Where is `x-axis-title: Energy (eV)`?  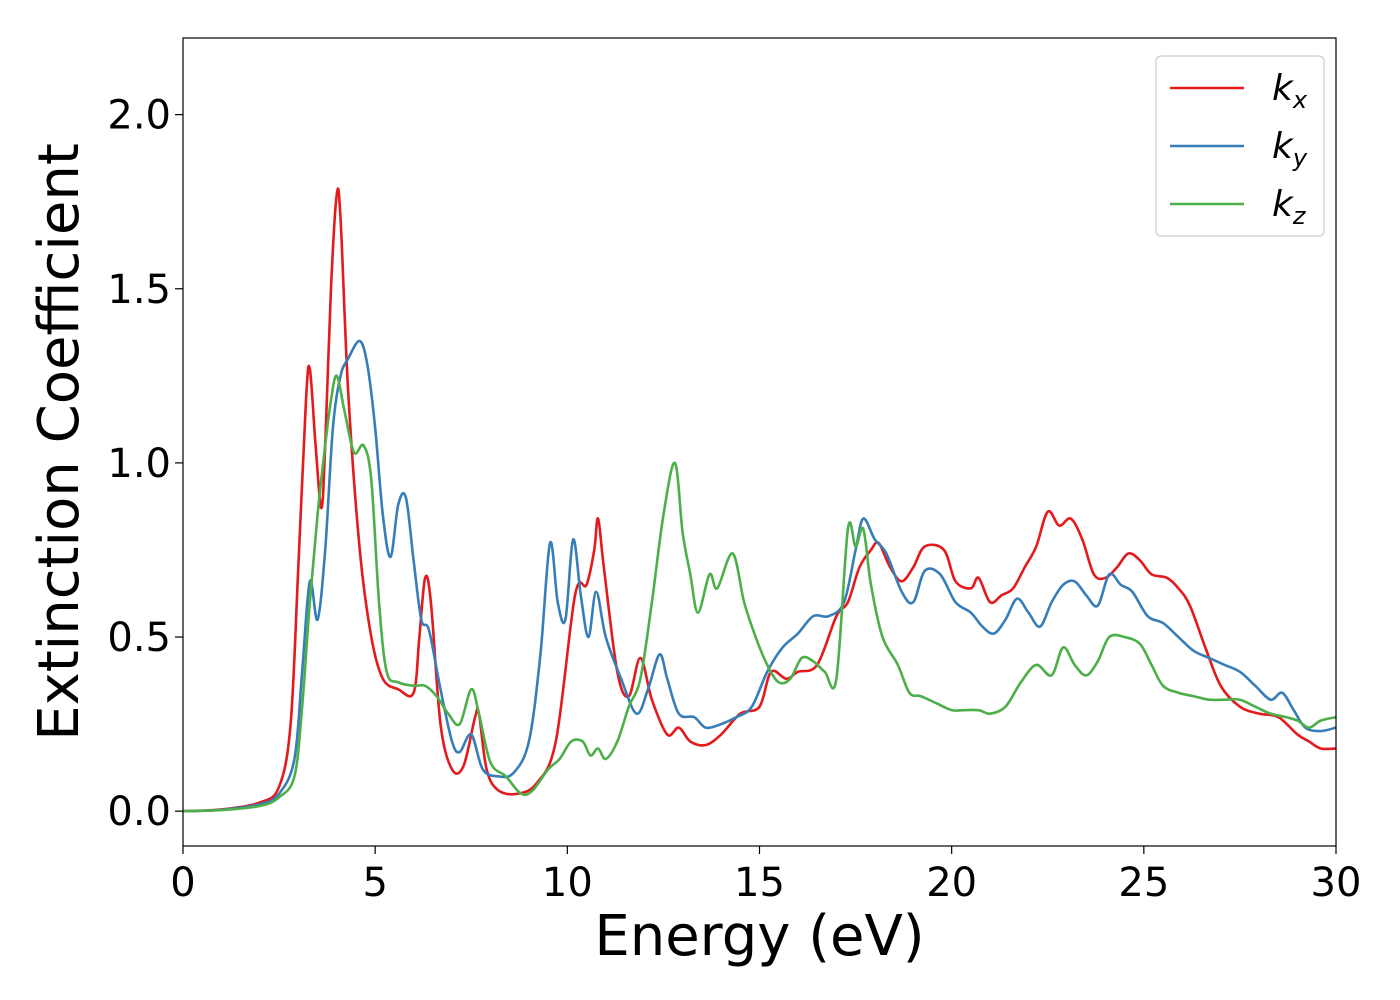
x-axis-title: Energy (eV) is located at coordinates (759, 936).